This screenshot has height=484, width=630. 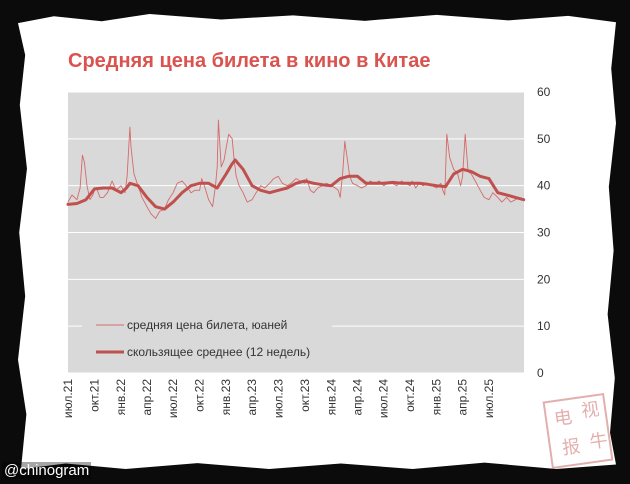 I want to click on x-tick-label: янв.24, so click(x=331, y=397).